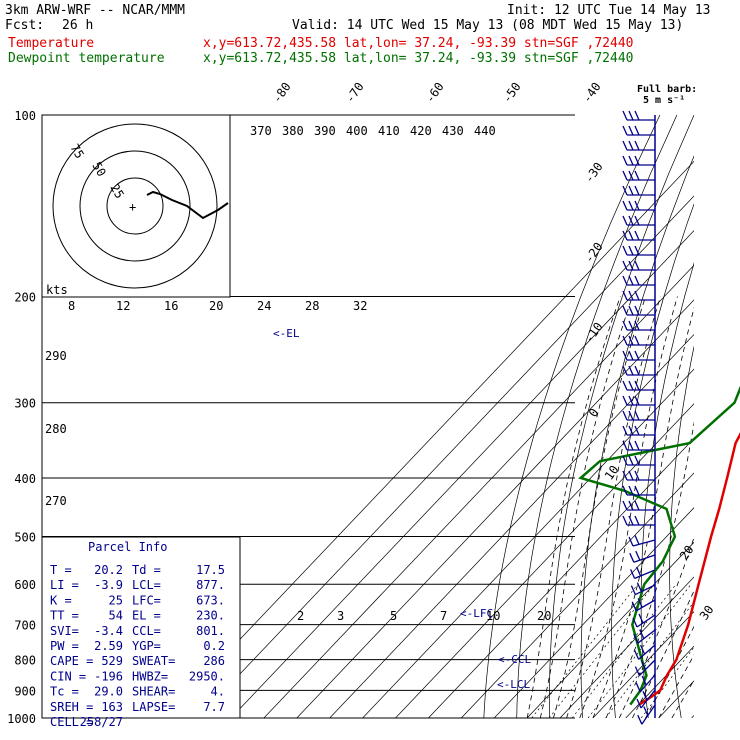  Describe the element at coordinates (150, 676) in the screenshot. I see `parcel-info-value: HWBZ=` at that location.